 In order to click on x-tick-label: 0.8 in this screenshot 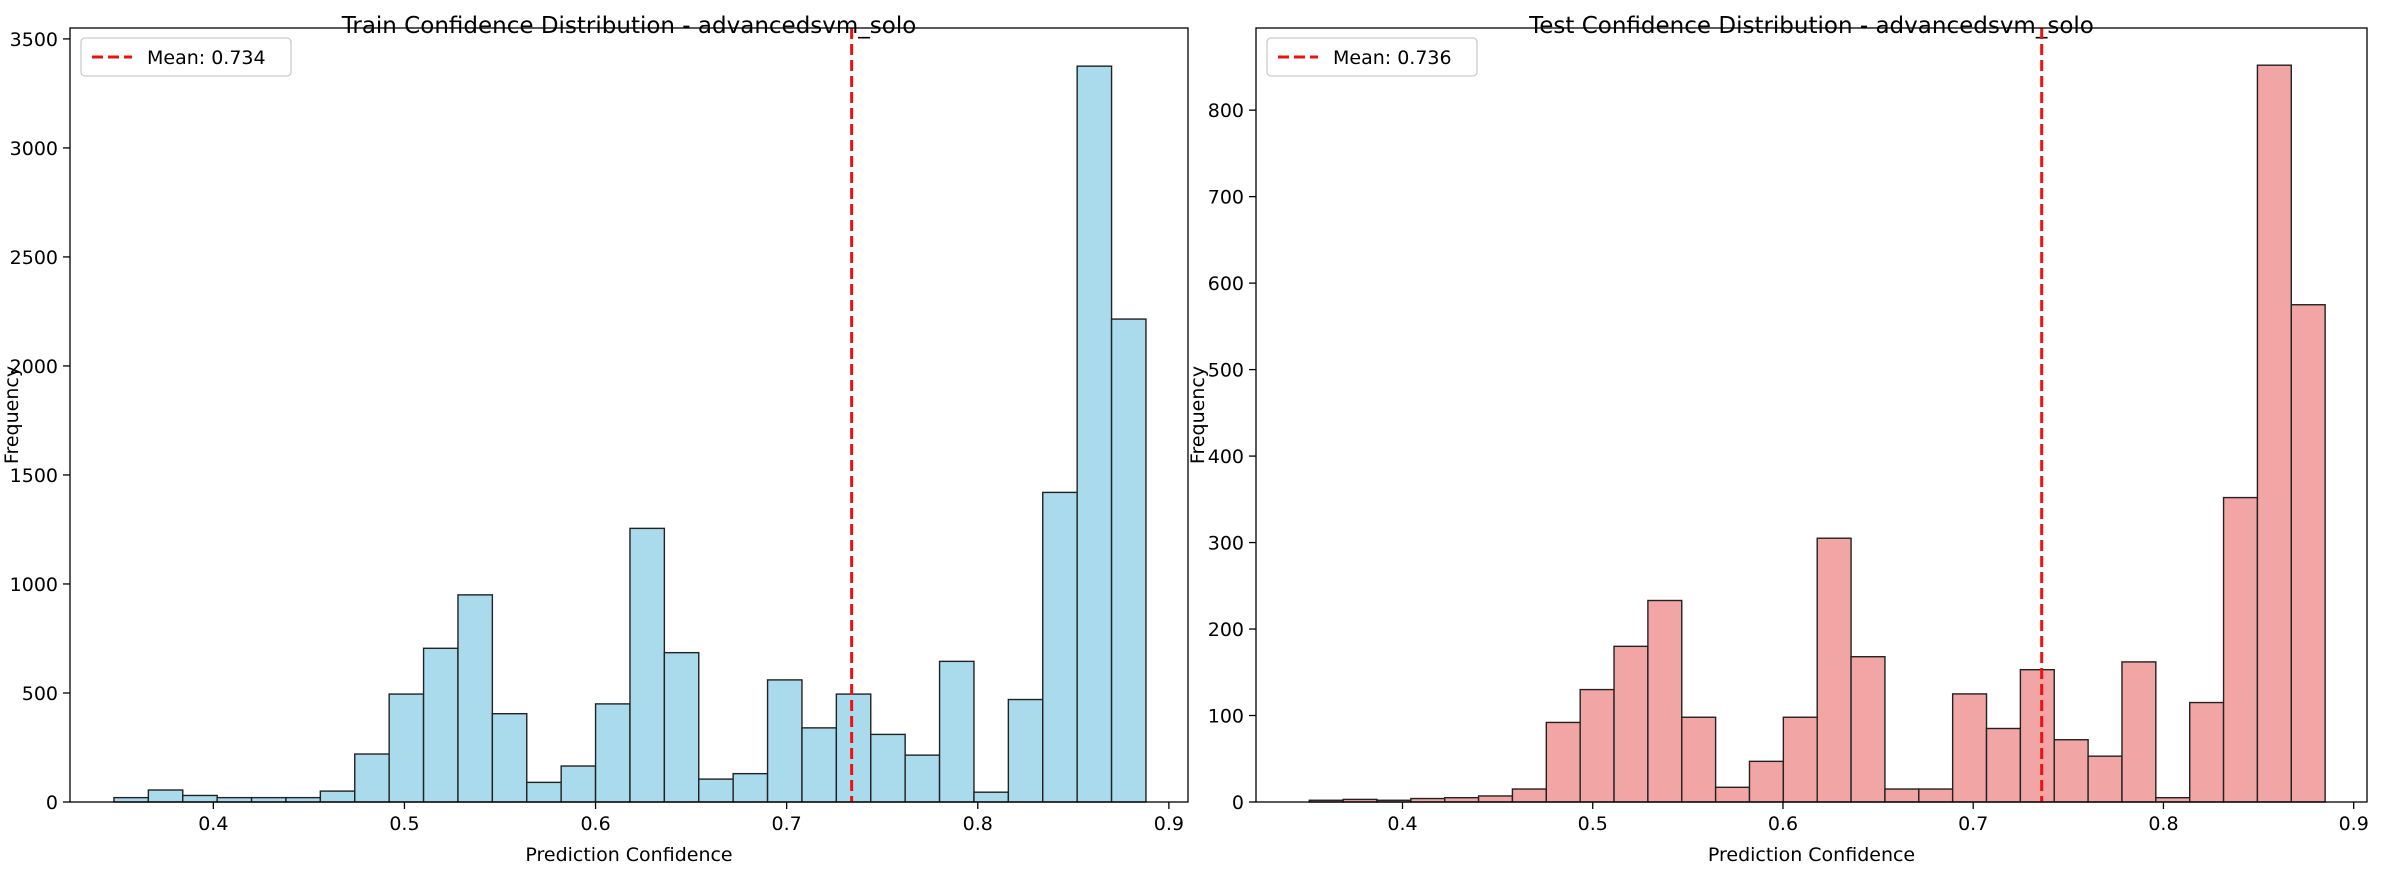, I will do `click(2163, 824)`.